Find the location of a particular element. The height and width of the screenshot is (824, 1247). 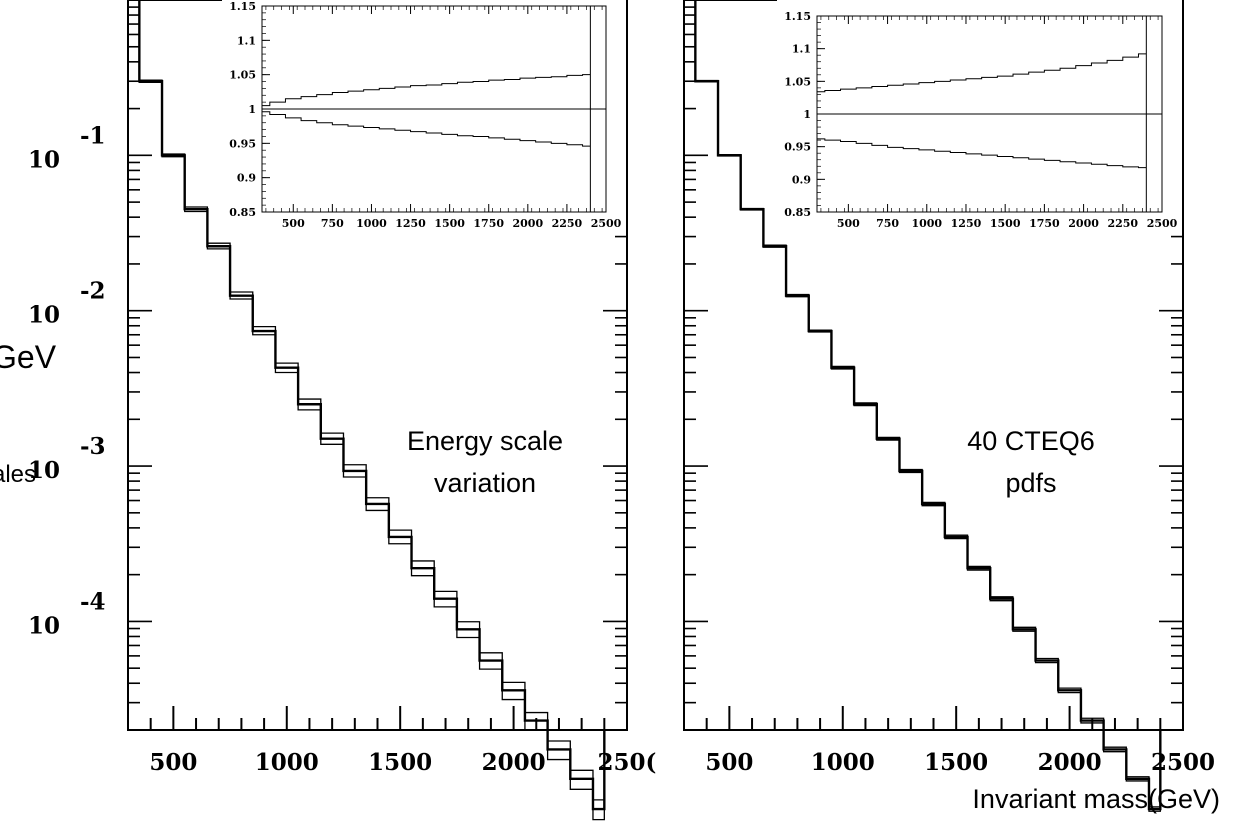

annotation-line-2: pdfs is located at coordinates (1030, 483).